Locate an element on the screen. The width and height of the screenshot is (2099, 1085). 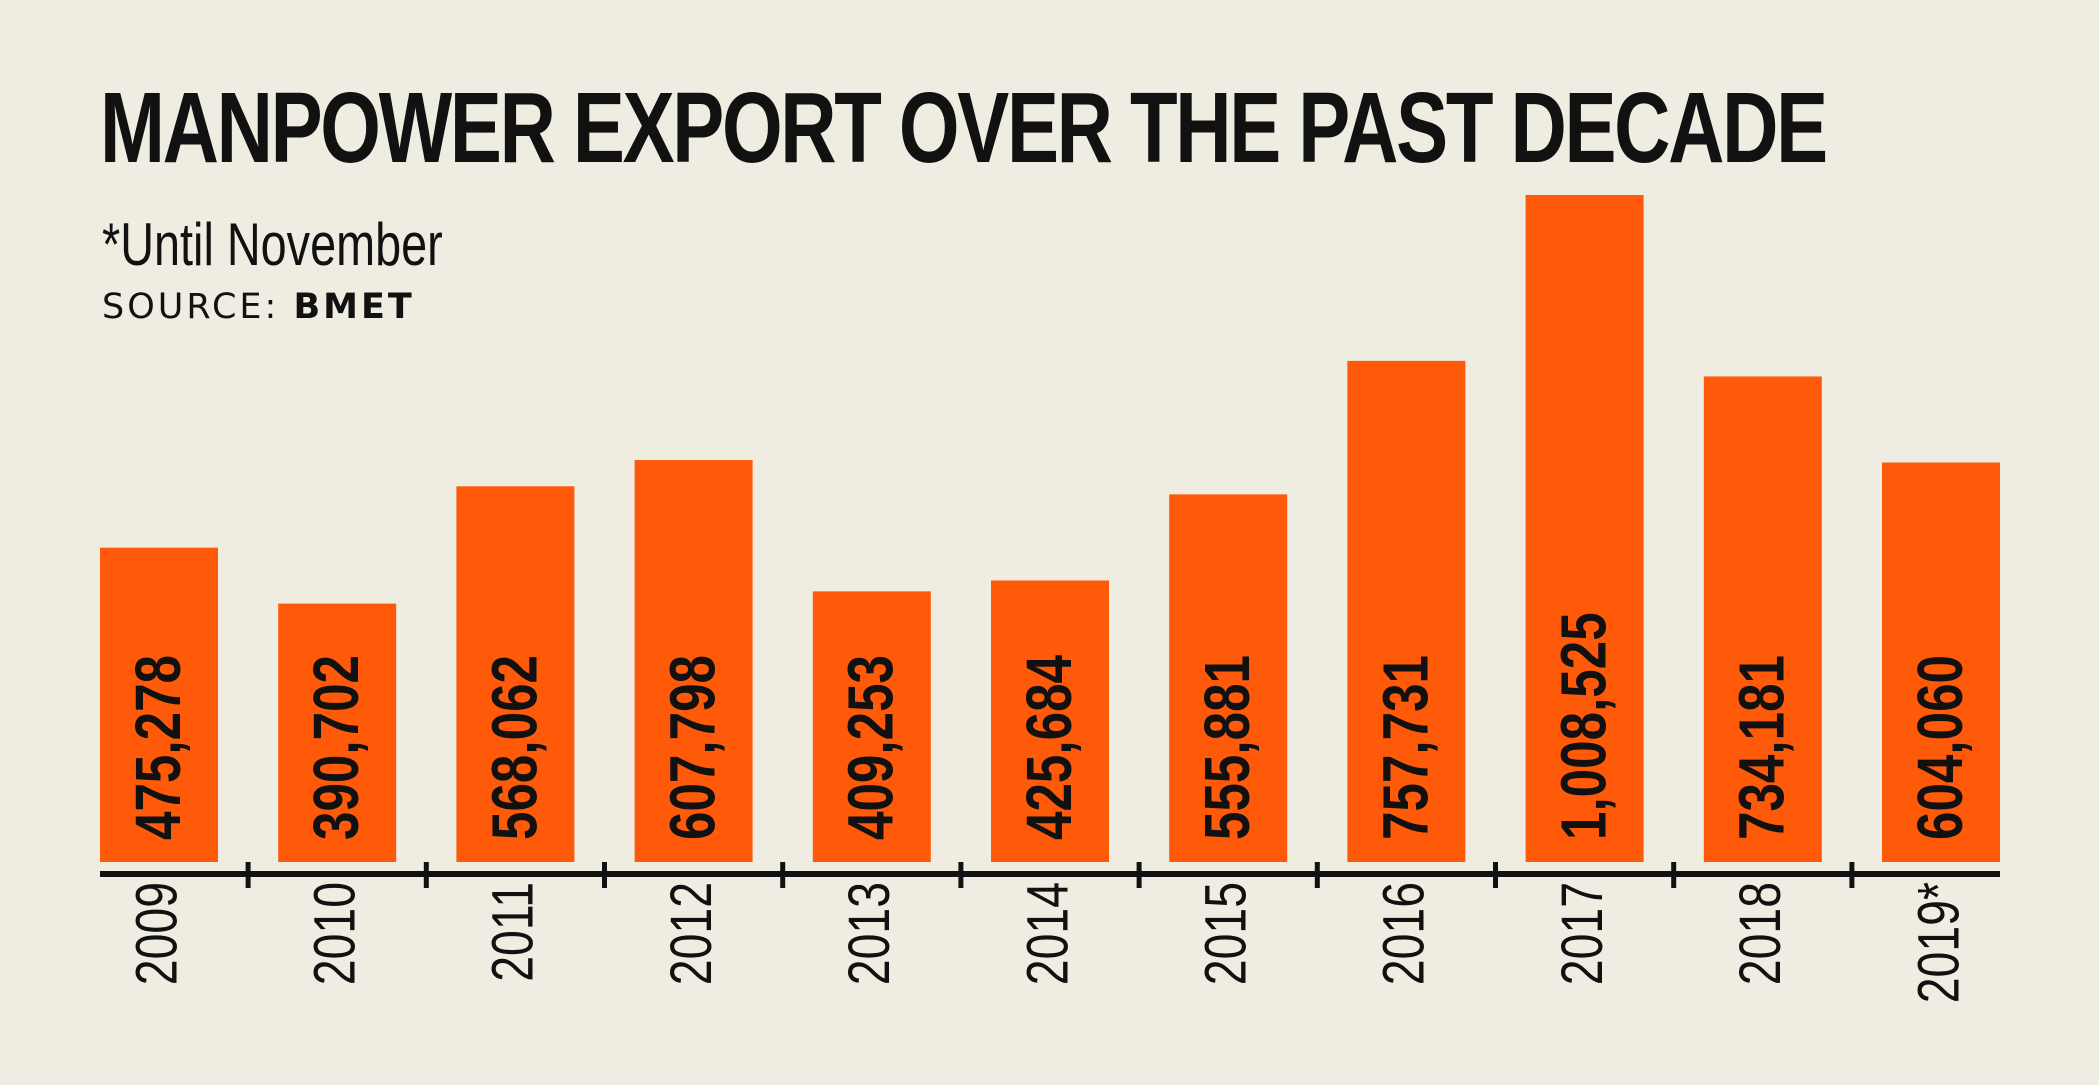
category-label-2015: 2015 is located at coordinates (1226, 933).